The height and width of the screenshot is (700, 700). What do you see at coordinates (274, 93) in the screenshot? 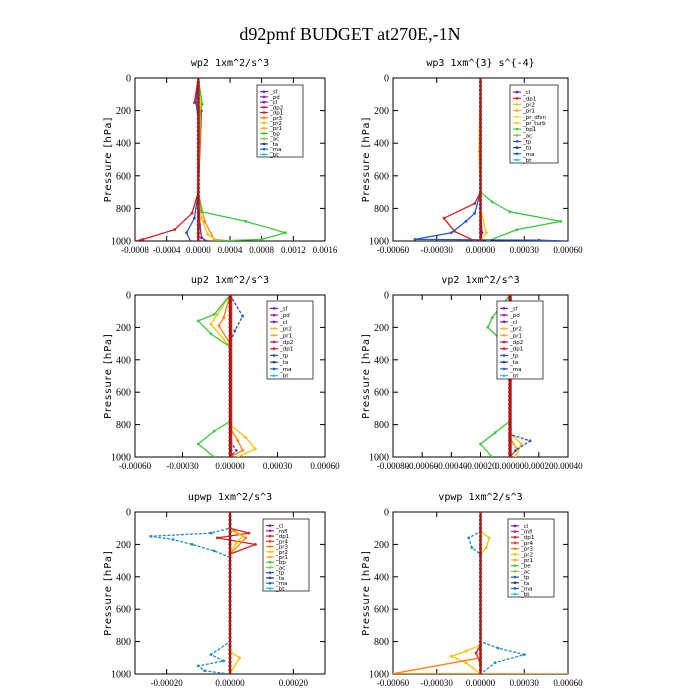
I see `legend-label: _sf` at bounding box center [274, 93].